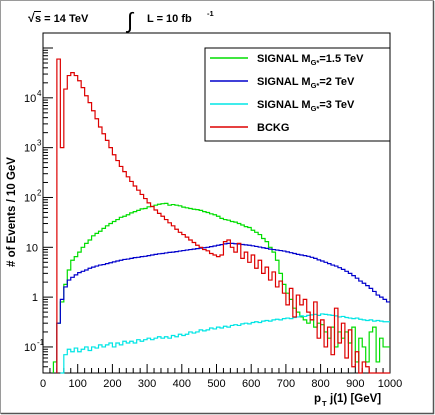  I want to click on y-tick-exponent: -1, so click(41, 342).